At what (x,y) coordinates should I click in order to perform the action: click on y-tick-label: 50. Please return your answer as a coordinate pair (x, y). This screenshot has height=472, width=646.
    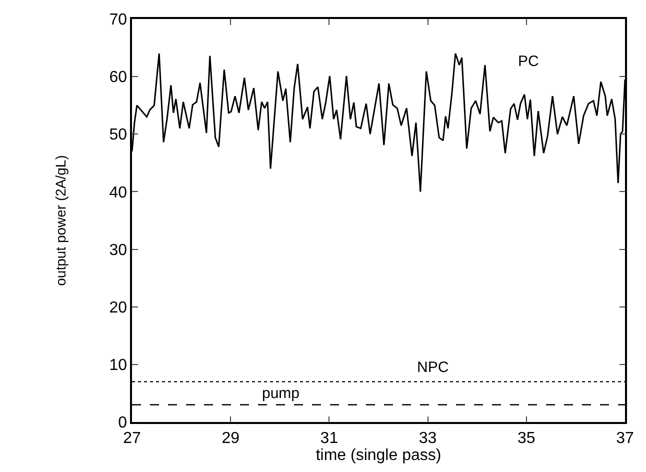
    Looking at the image, I should click on (118, 135).